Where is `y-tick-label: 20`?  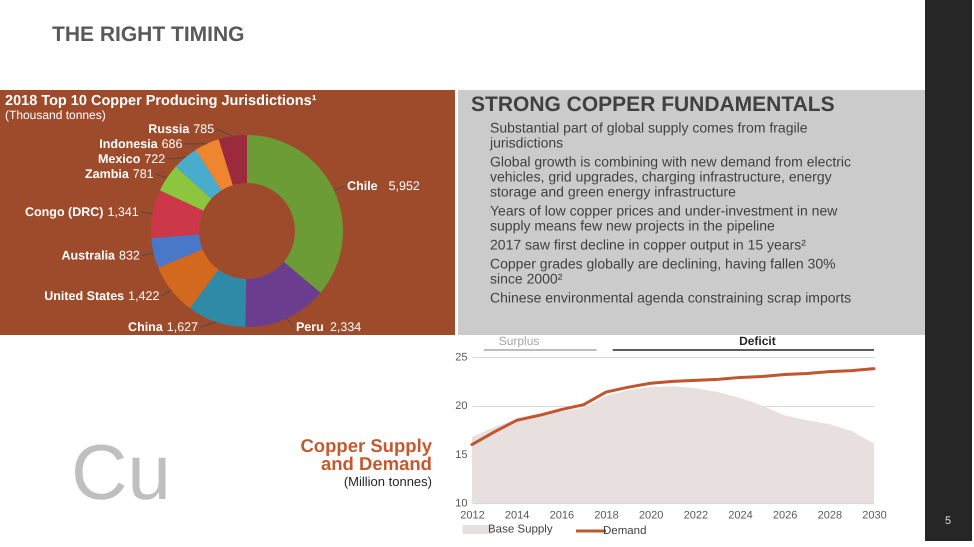 y-tick-label: 20 is located at coordinates (461, 406).